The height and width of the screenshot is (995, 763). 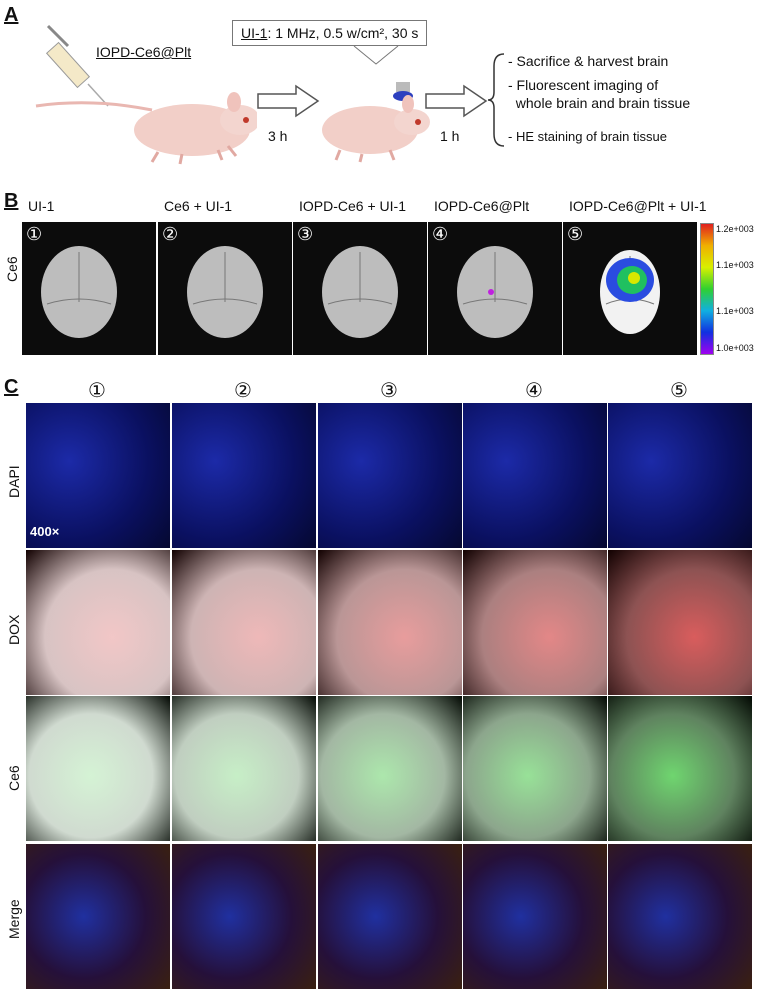 What do you see at coordinates (14, 629) in the screenshot?
I see `row-label: DOX` at bounding box center [14, 629].